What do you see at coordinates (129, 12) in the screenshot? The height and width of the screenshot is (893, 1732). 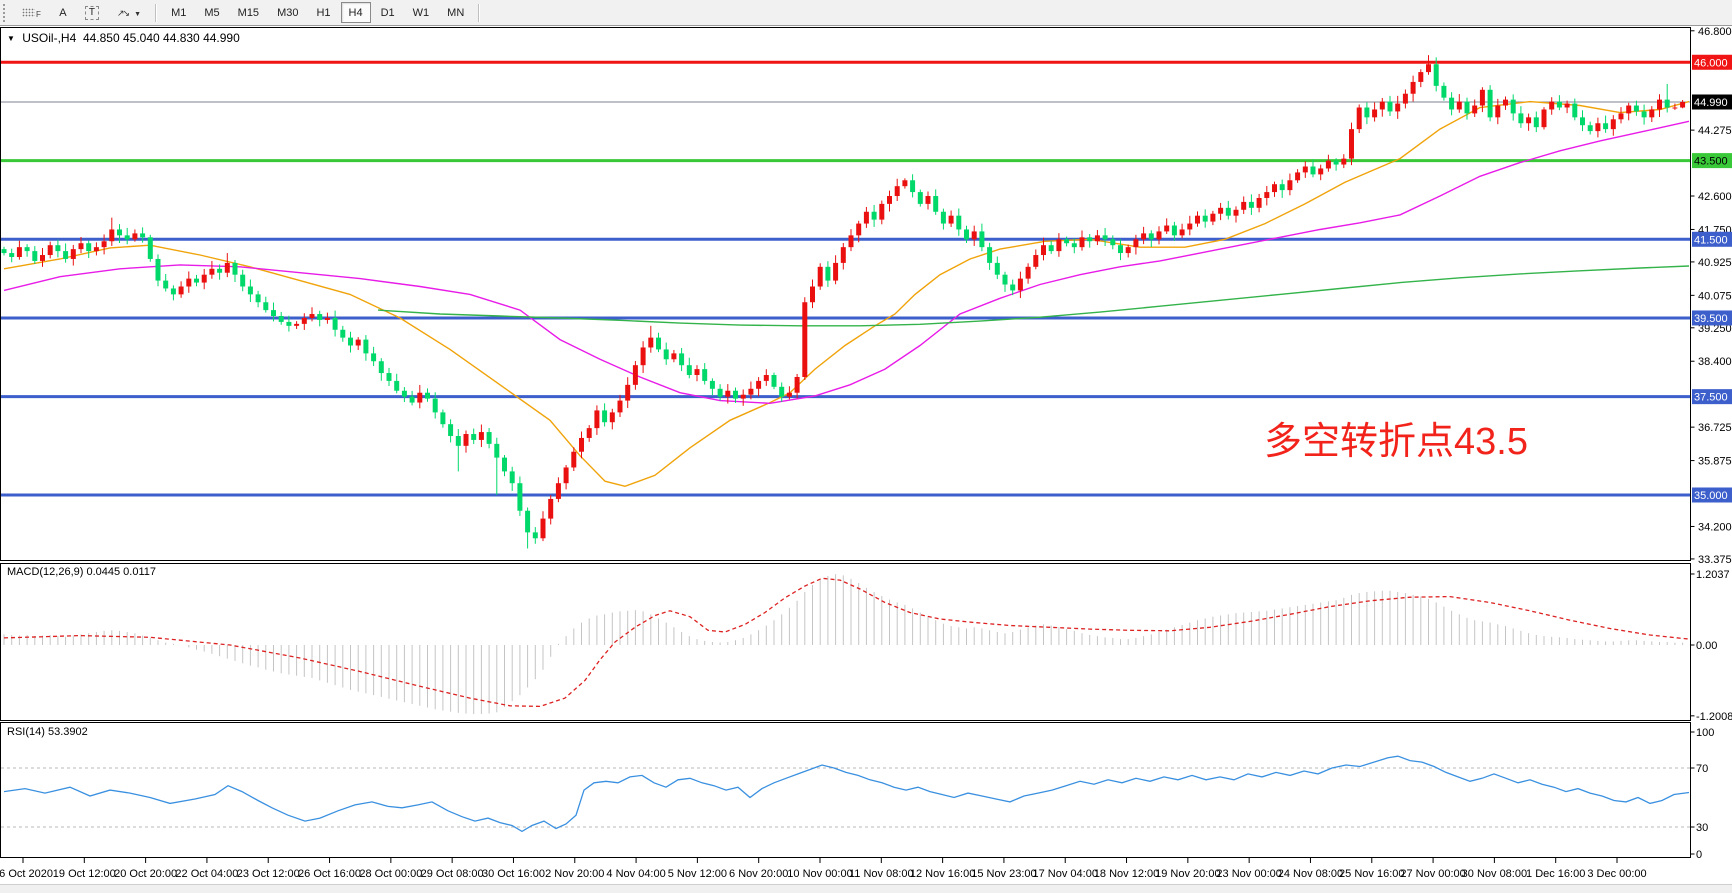 I see `arrows-tool-button: ↗↘ ▼` at bounding box center [129, 12].